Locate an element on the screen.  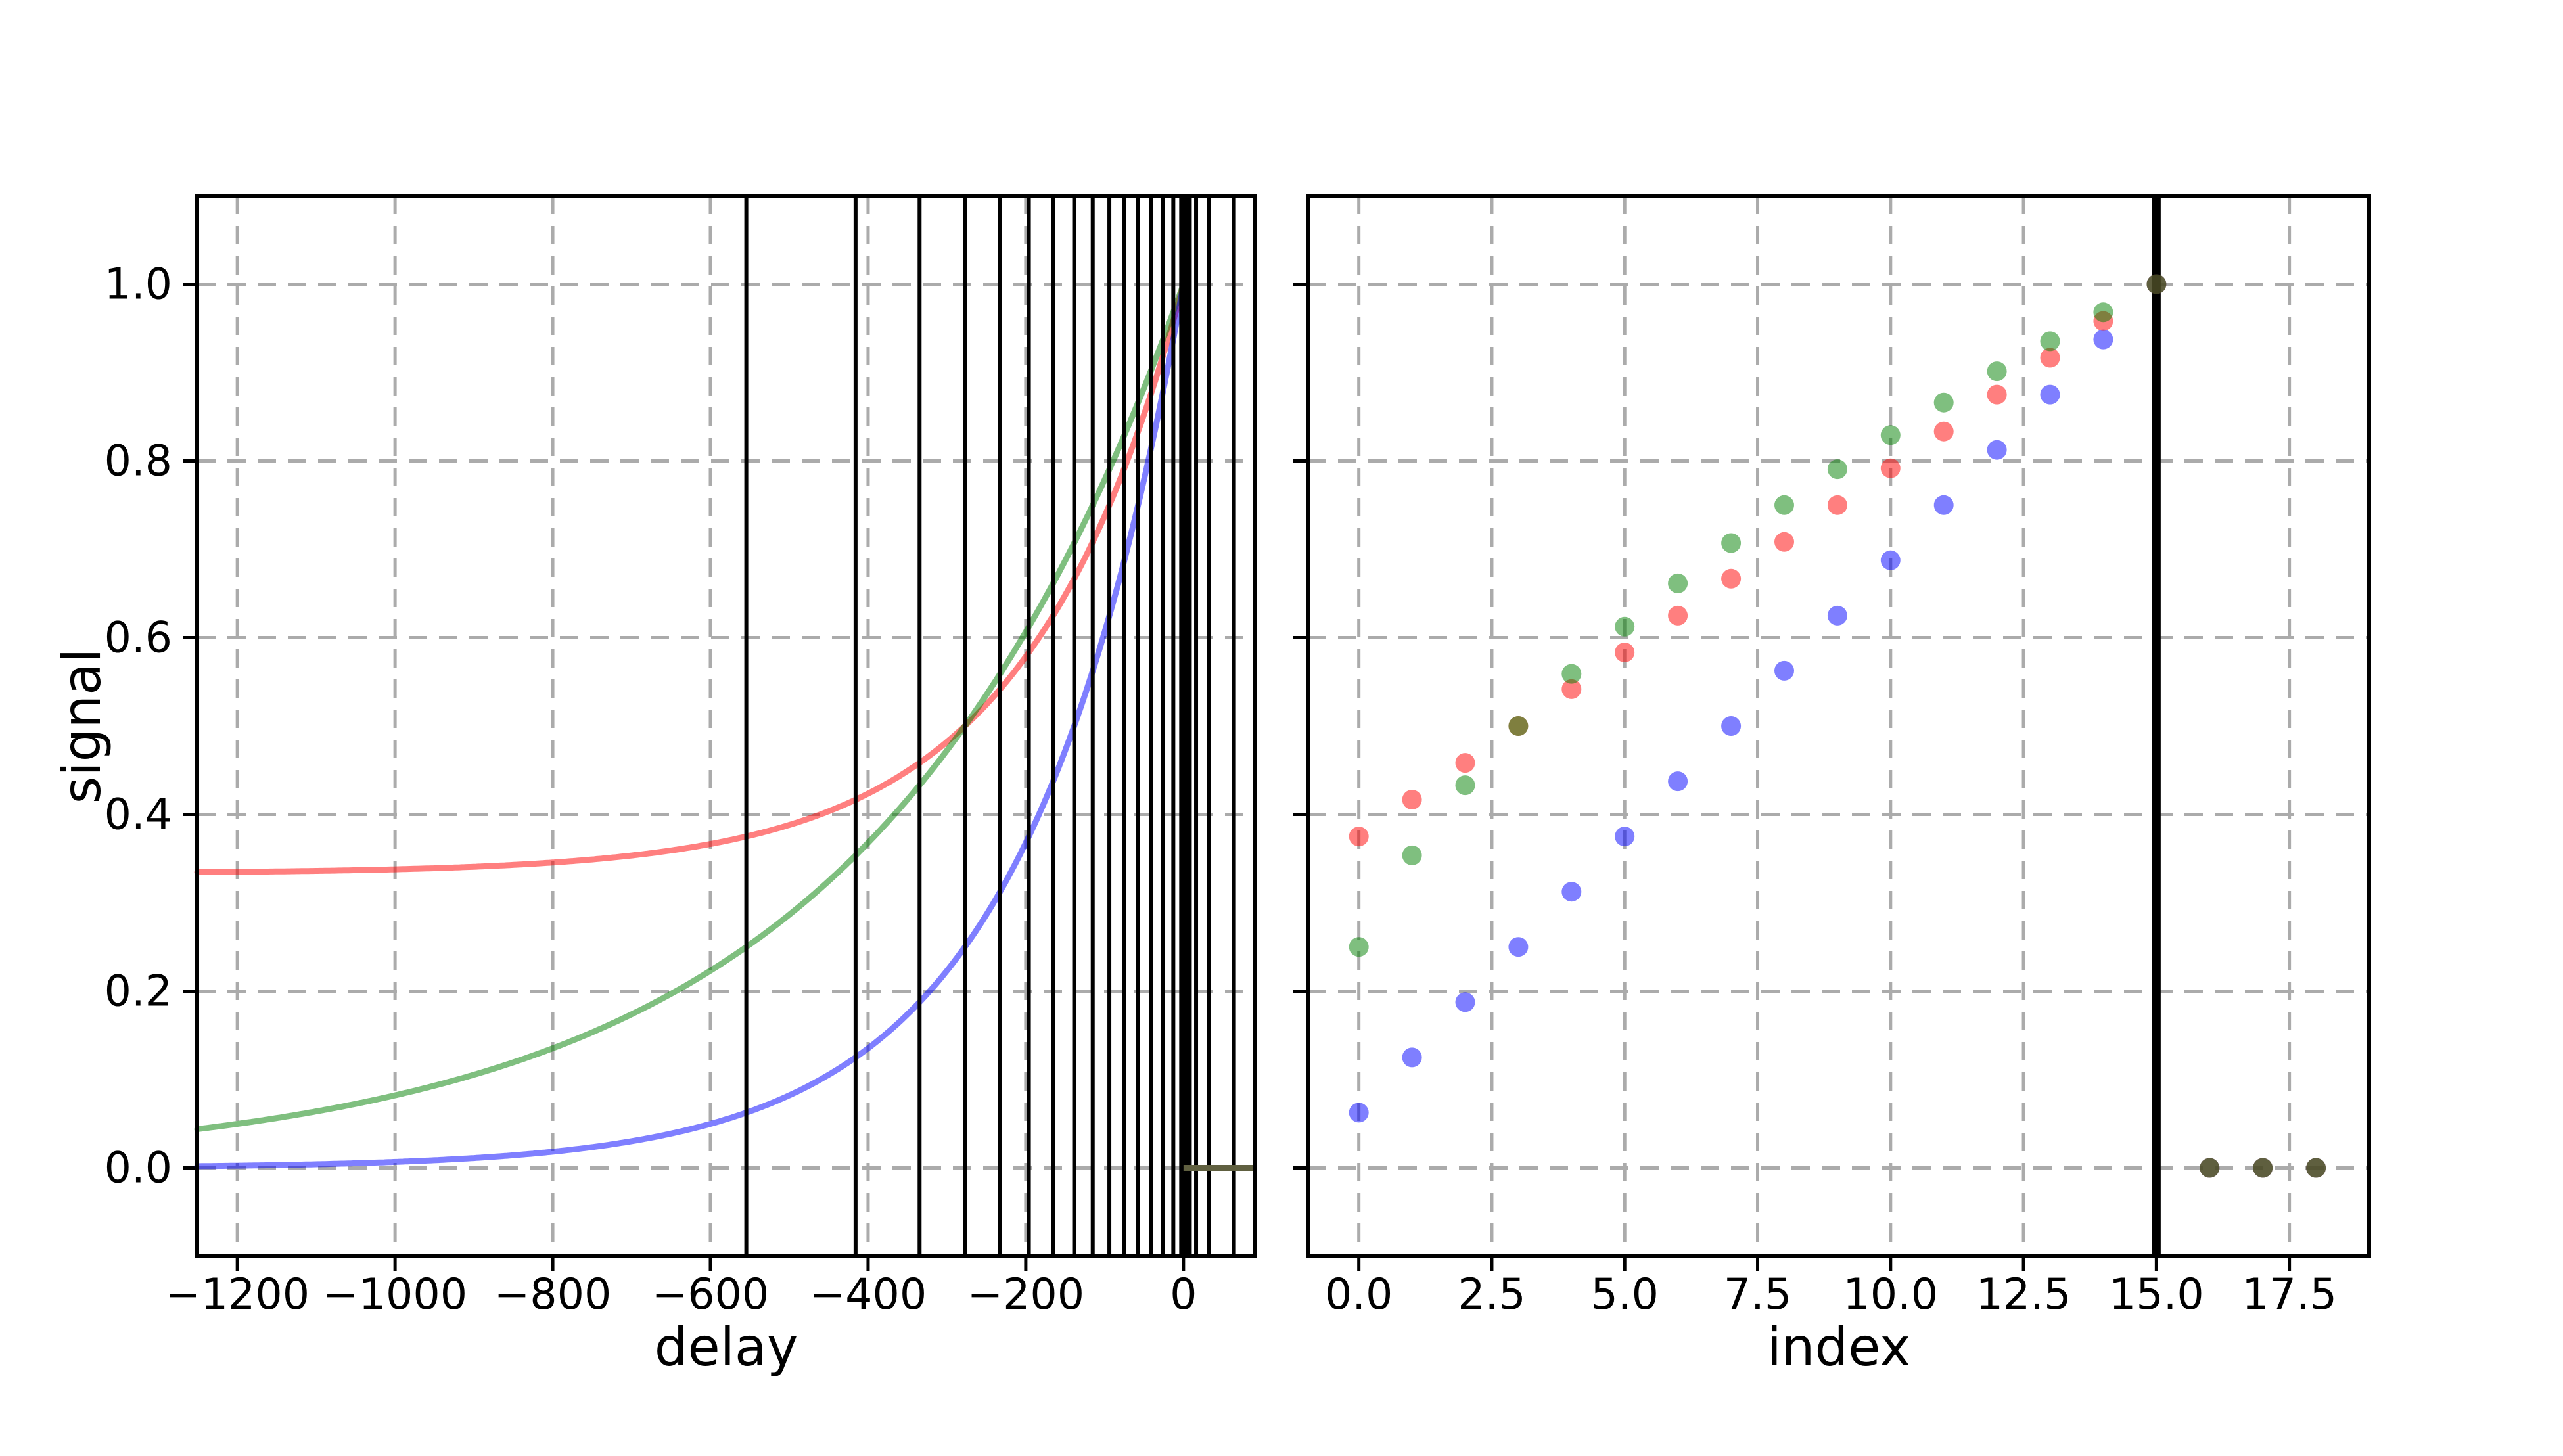
x-tick-label: −800 is located at coordinates (553, 1294).